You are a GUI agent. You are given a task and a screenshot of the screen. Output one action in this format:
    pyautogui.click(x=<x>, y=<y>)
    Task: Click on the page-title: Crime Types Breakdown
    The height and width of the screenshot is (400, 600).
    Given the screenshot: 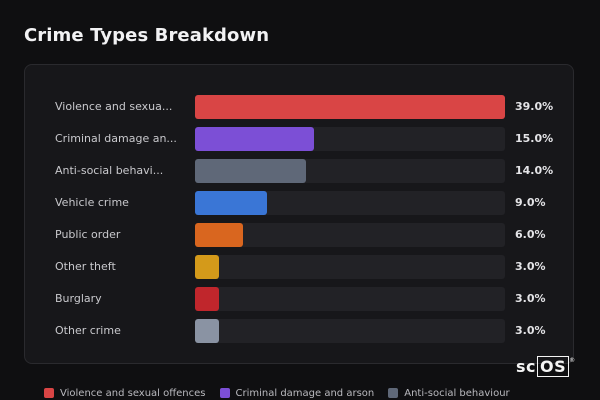 What is the action you would take?
    pyautogui.click(x=147, y=35)
    